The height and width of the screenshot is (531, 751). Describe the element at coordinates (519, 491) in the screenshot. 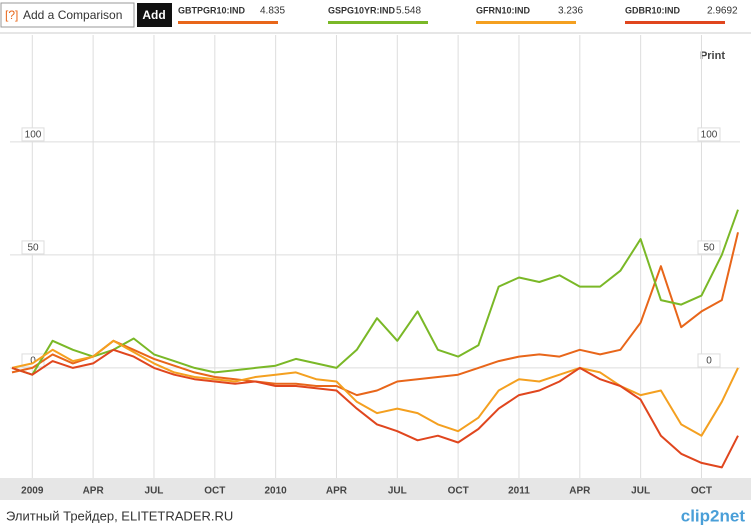

I see `x-tick-label: 2011` at that location.